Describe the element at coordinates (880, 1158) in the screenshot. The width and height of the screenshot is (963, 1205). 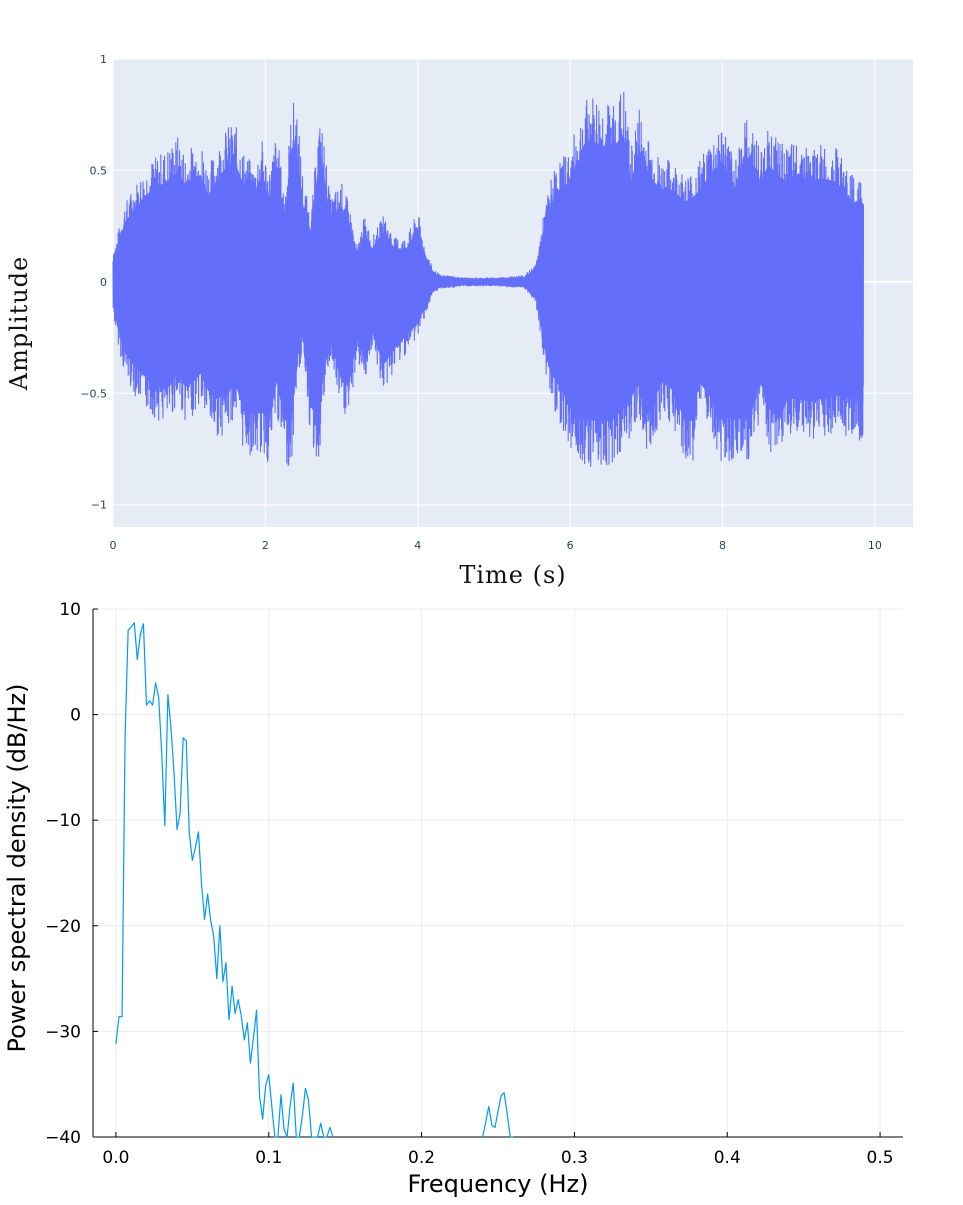
I see `x-tick-label: 0.5` at that location.